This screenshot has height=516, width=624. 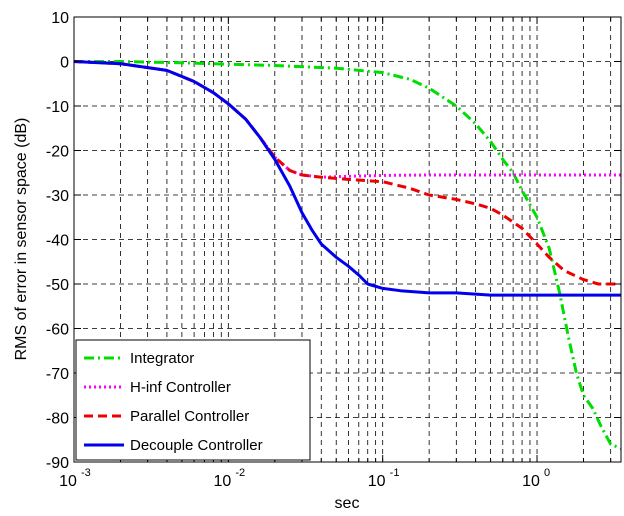 What do you see at coordinates (180, 387) in the screenshot?
I see `legend-label: H-inf Controller` at bounding box center [180, 387].